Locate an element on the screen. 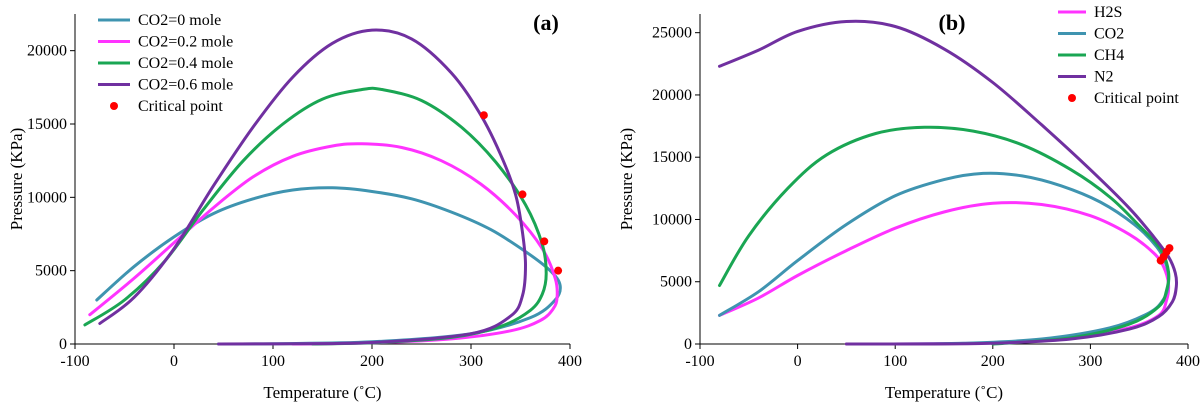 The image size is (1200, 409). legend-label: CH4 is located at coordinates (1109, 55).